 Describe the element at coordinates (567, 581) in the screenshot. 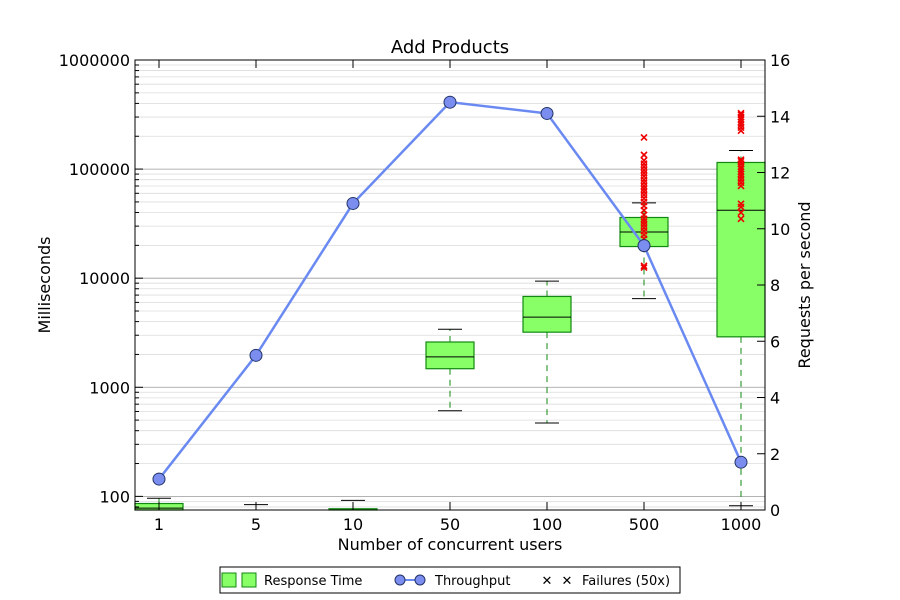

I see `legend-failure-swatch-2: ✕` at that location.